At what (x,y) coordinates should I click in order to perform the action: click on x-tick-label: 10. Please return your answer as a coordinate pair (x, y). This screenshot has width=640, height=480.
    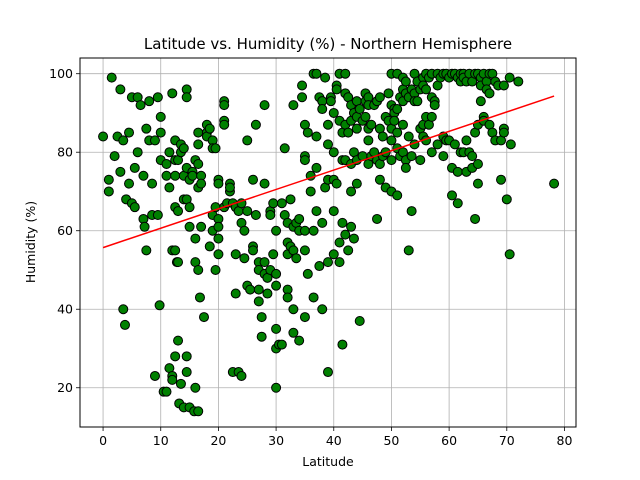
    Looking at the image, I should click on (161, 440).